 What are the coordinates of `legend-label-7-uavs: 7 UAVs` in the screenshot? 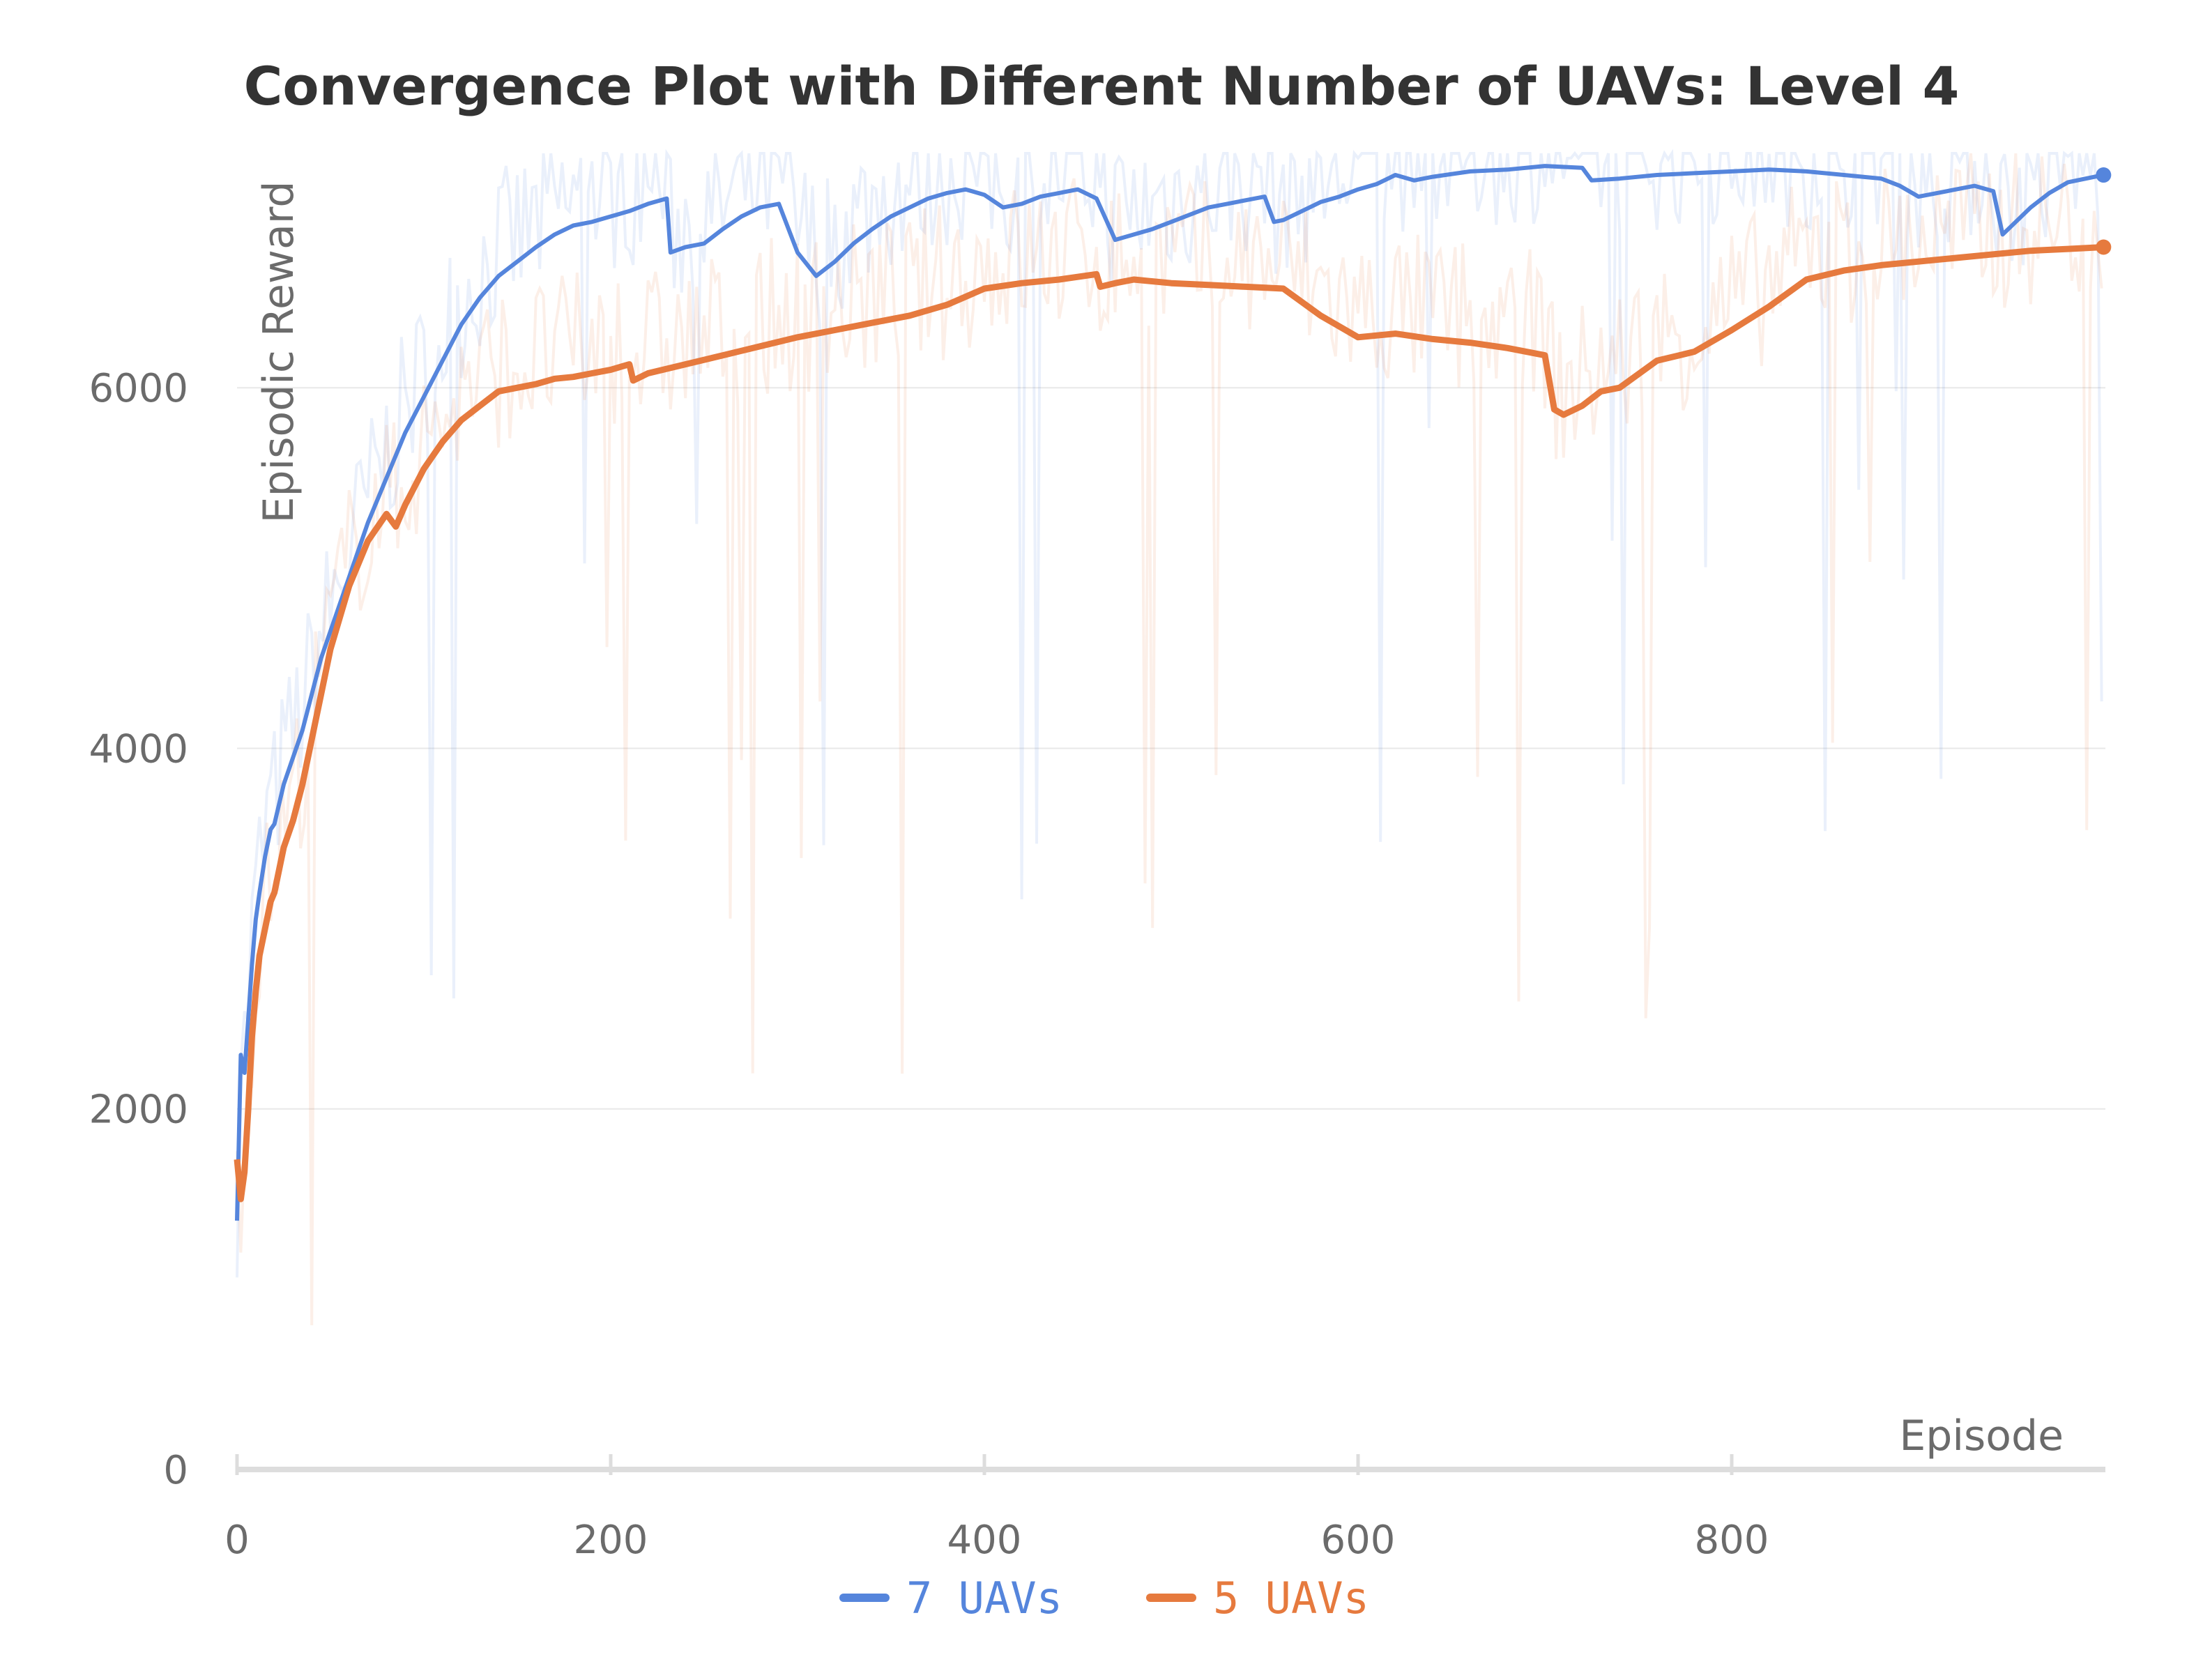 It's located at (984, 1598).